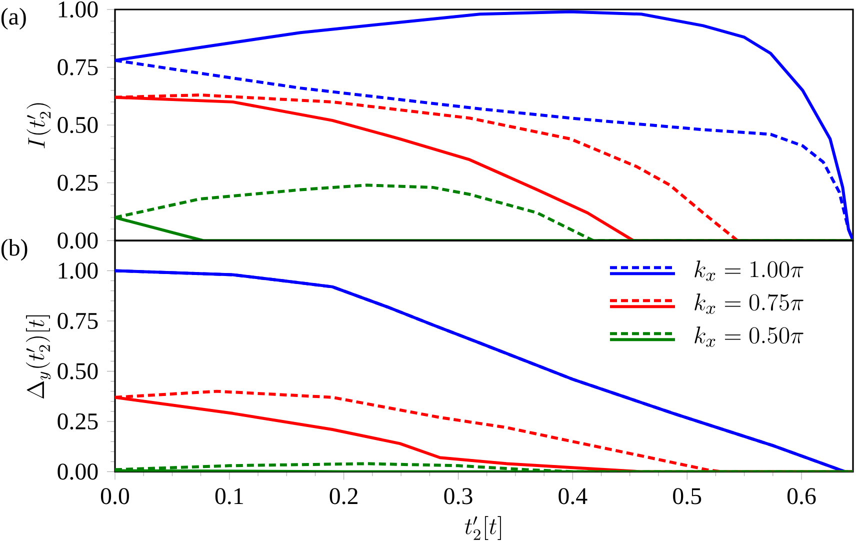  I want to click on x-tick-label: 0.6, so click(801, 496).